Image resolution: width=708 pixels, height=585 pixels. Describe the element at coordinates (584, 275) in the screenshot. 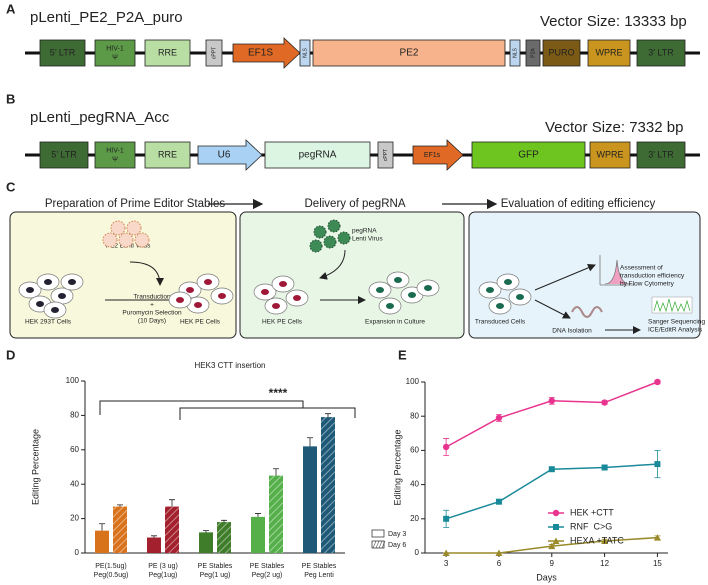

I see `step-box` at that location.